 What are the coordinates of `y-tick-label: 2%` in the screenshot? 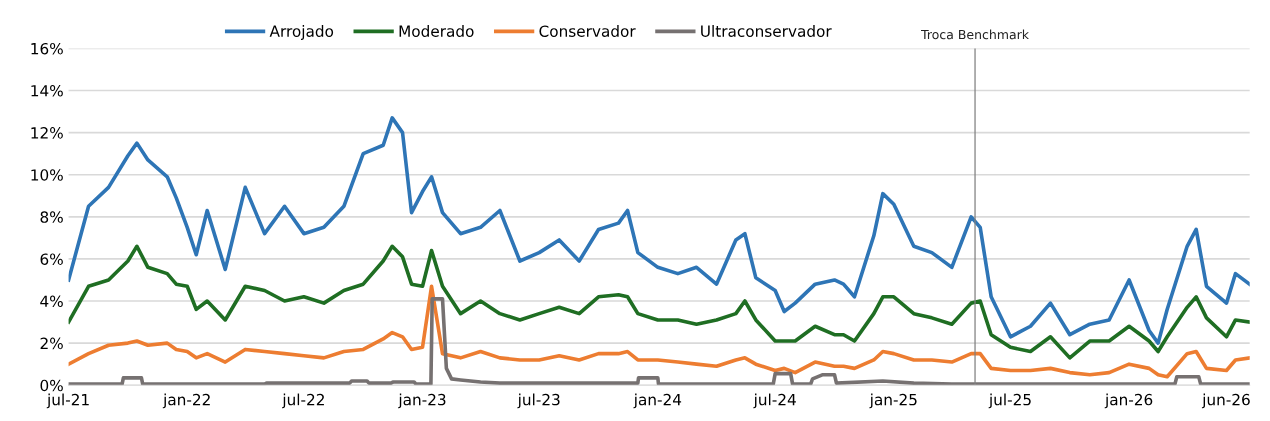 It's located at (51, 343).